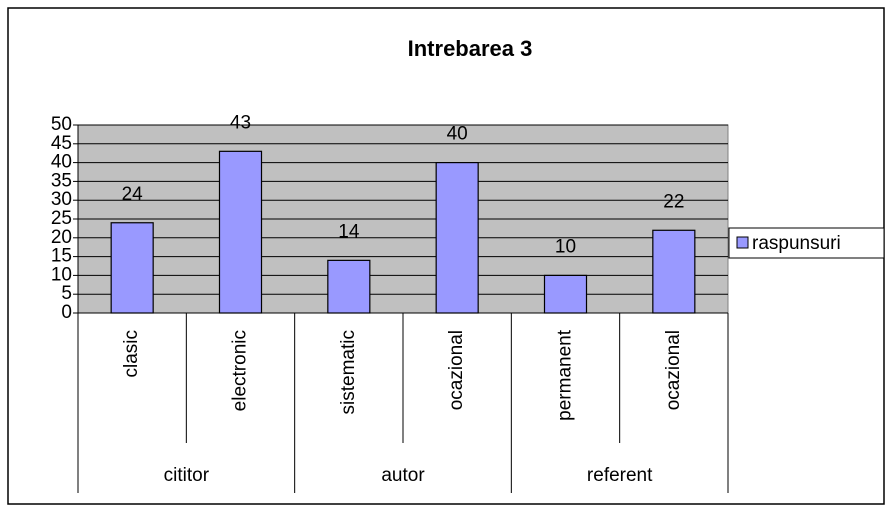  Describe the element at coordinates (565, 375) in the screenshot. I see `x-tick-label: permanent` at that location.